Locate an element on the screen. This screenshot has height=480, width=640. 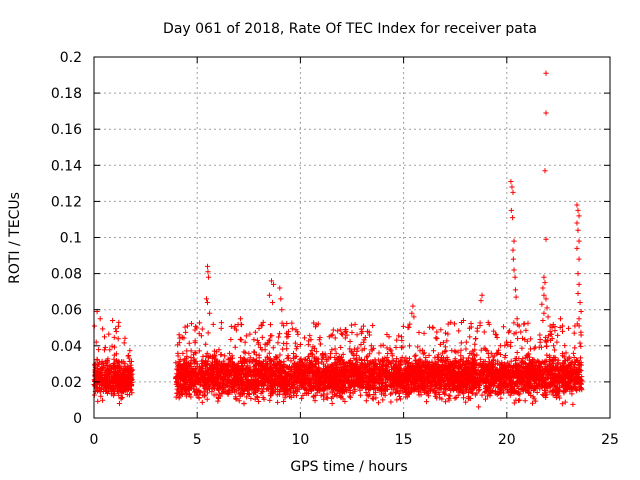
x-axis-label: GPS time / hours is located at coordinates (348, 467).